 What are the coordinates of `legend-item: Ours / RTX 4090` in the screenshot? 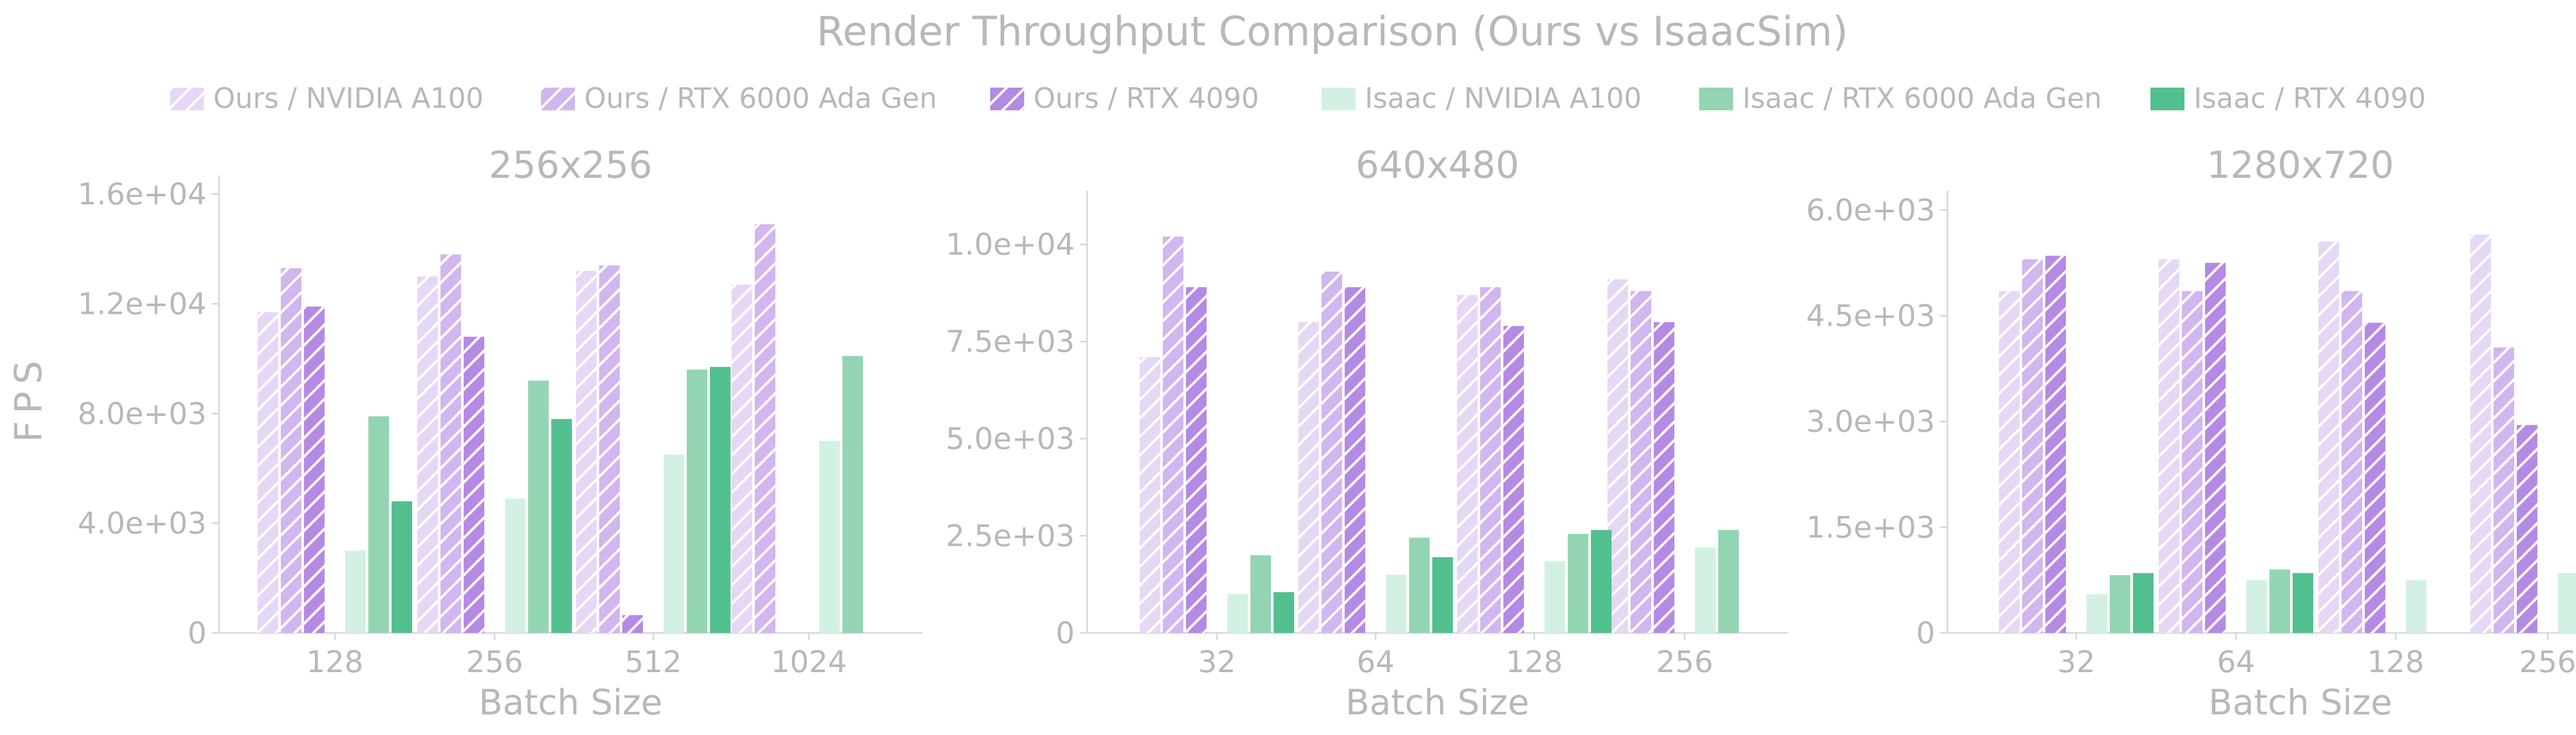 It's located at (1124, 98).